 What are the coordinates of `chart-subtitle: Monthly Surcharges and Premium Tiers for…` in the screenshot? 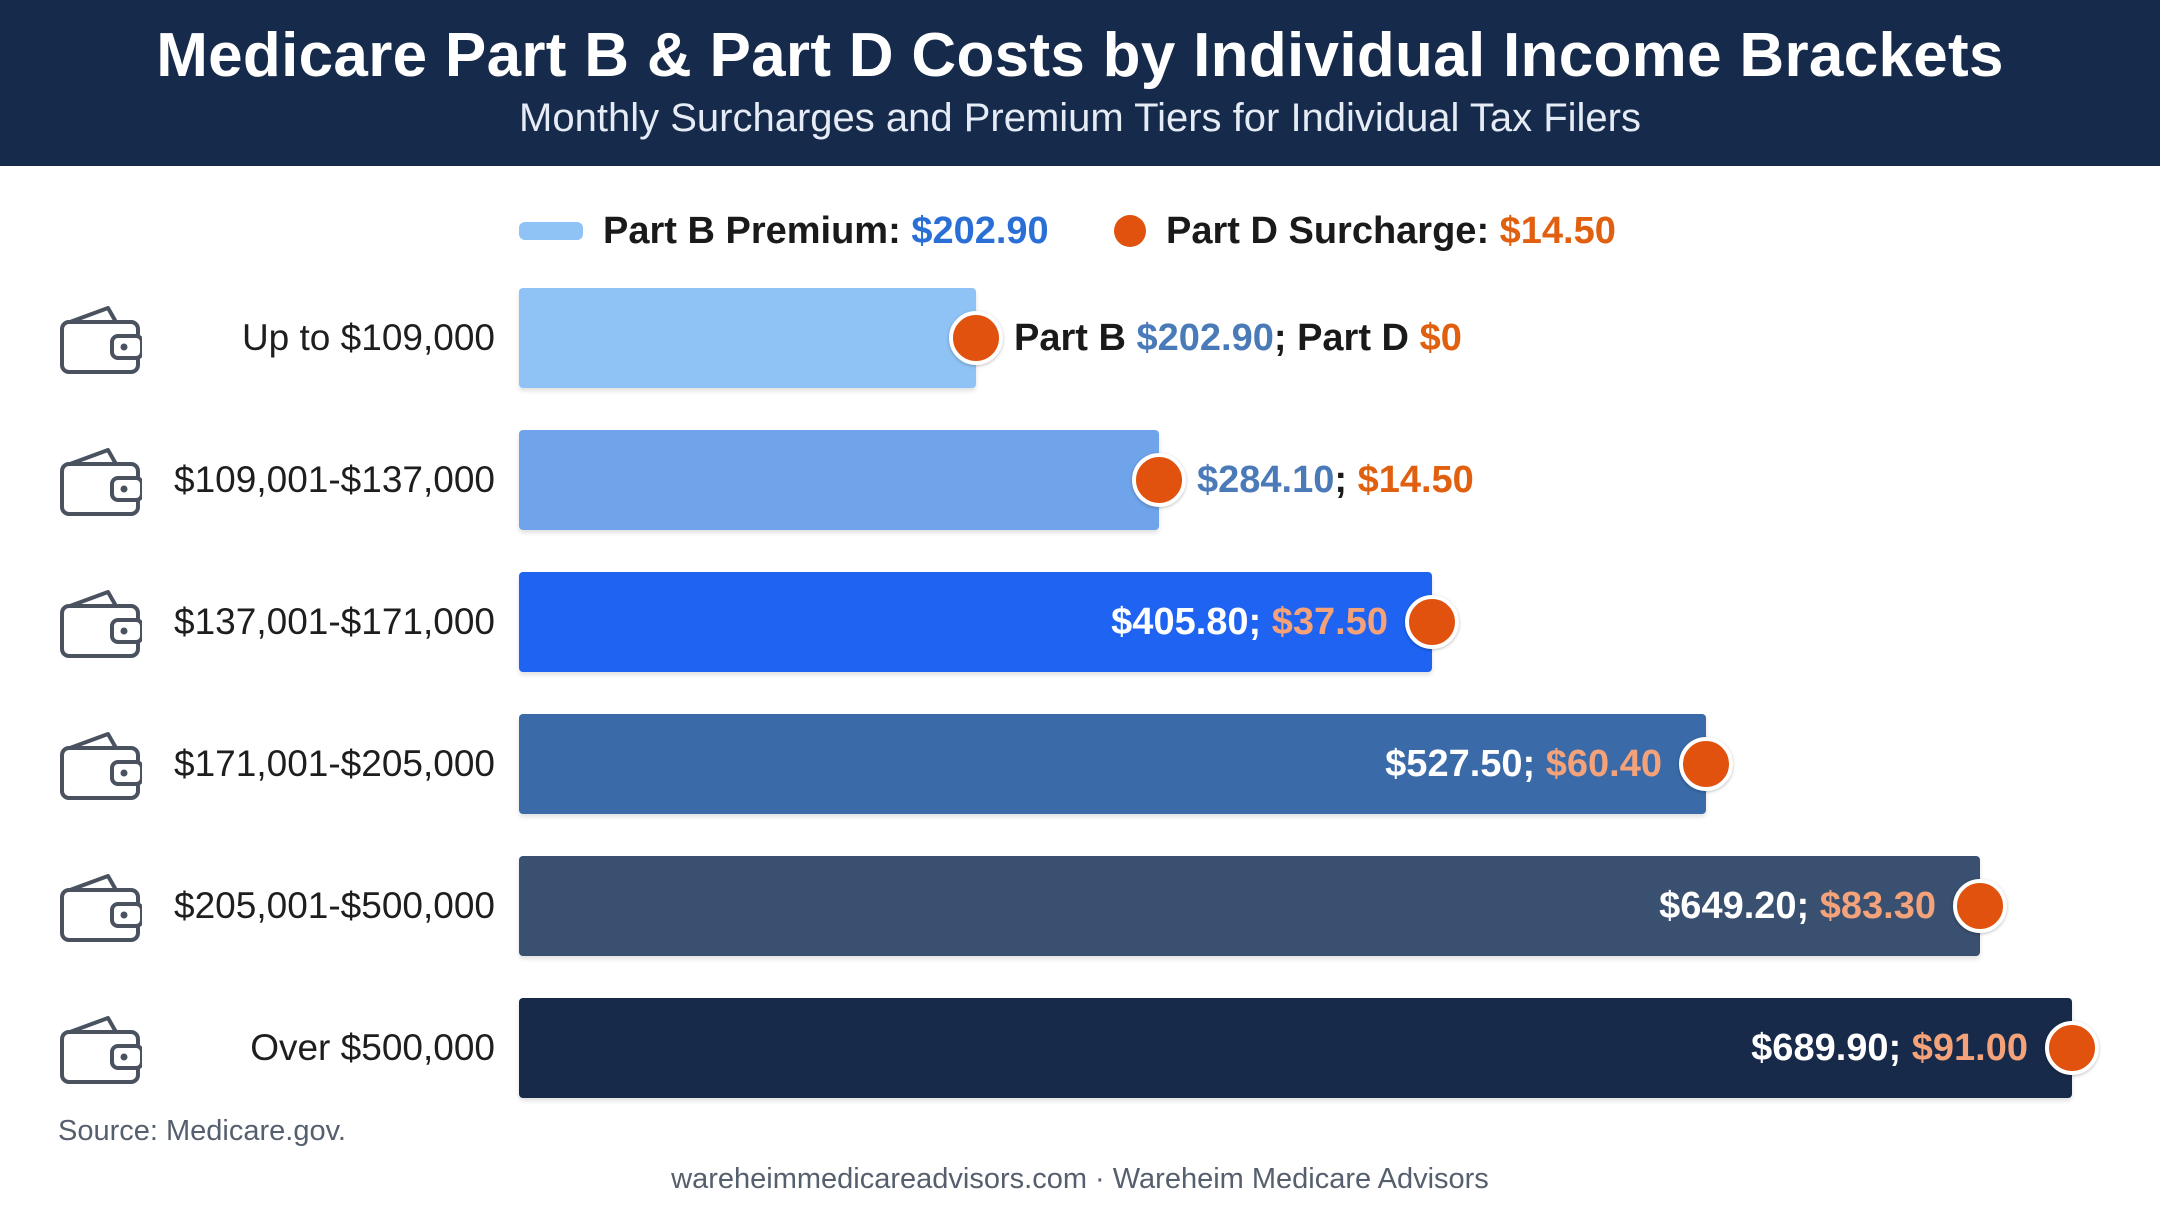 It's located at (1080, 118).